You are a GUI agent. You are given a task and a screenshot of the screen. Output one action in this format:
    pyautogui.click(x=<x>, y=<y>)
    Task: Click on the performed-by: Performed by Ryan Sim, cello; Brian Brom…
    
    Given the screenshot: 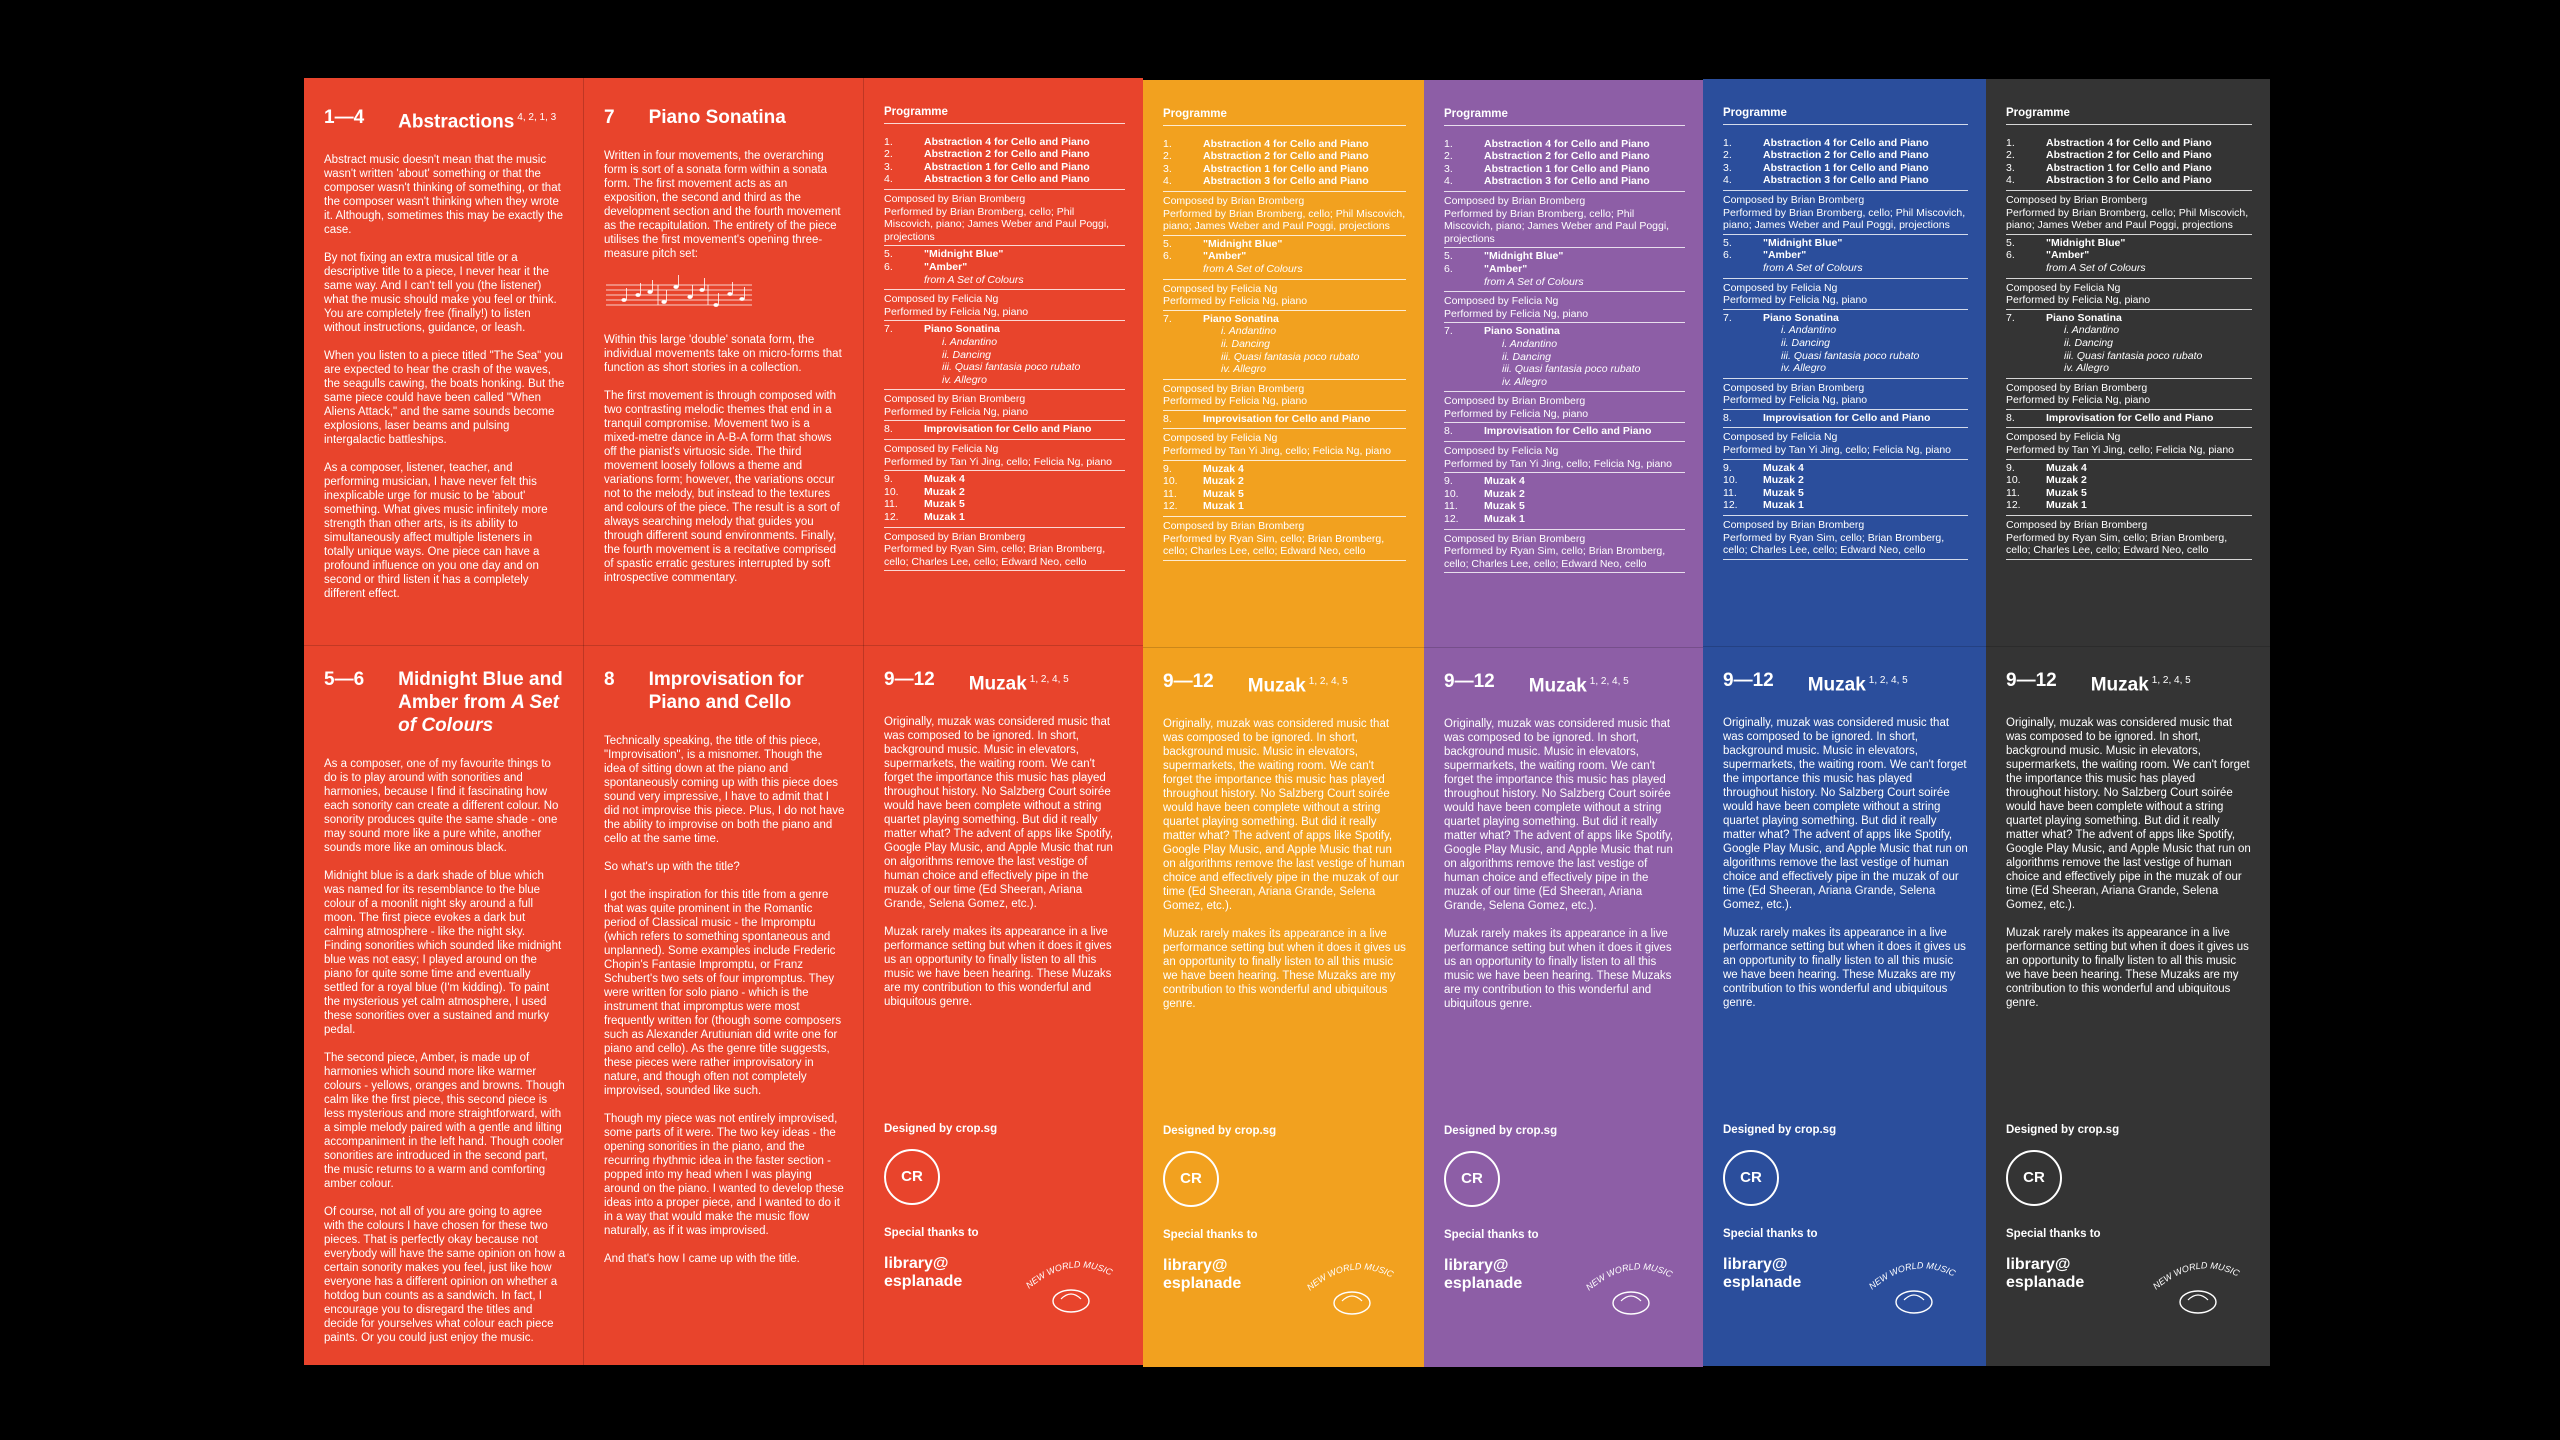 What is the action you would take?
    pyautogui.click(x=2117, y=544)
    